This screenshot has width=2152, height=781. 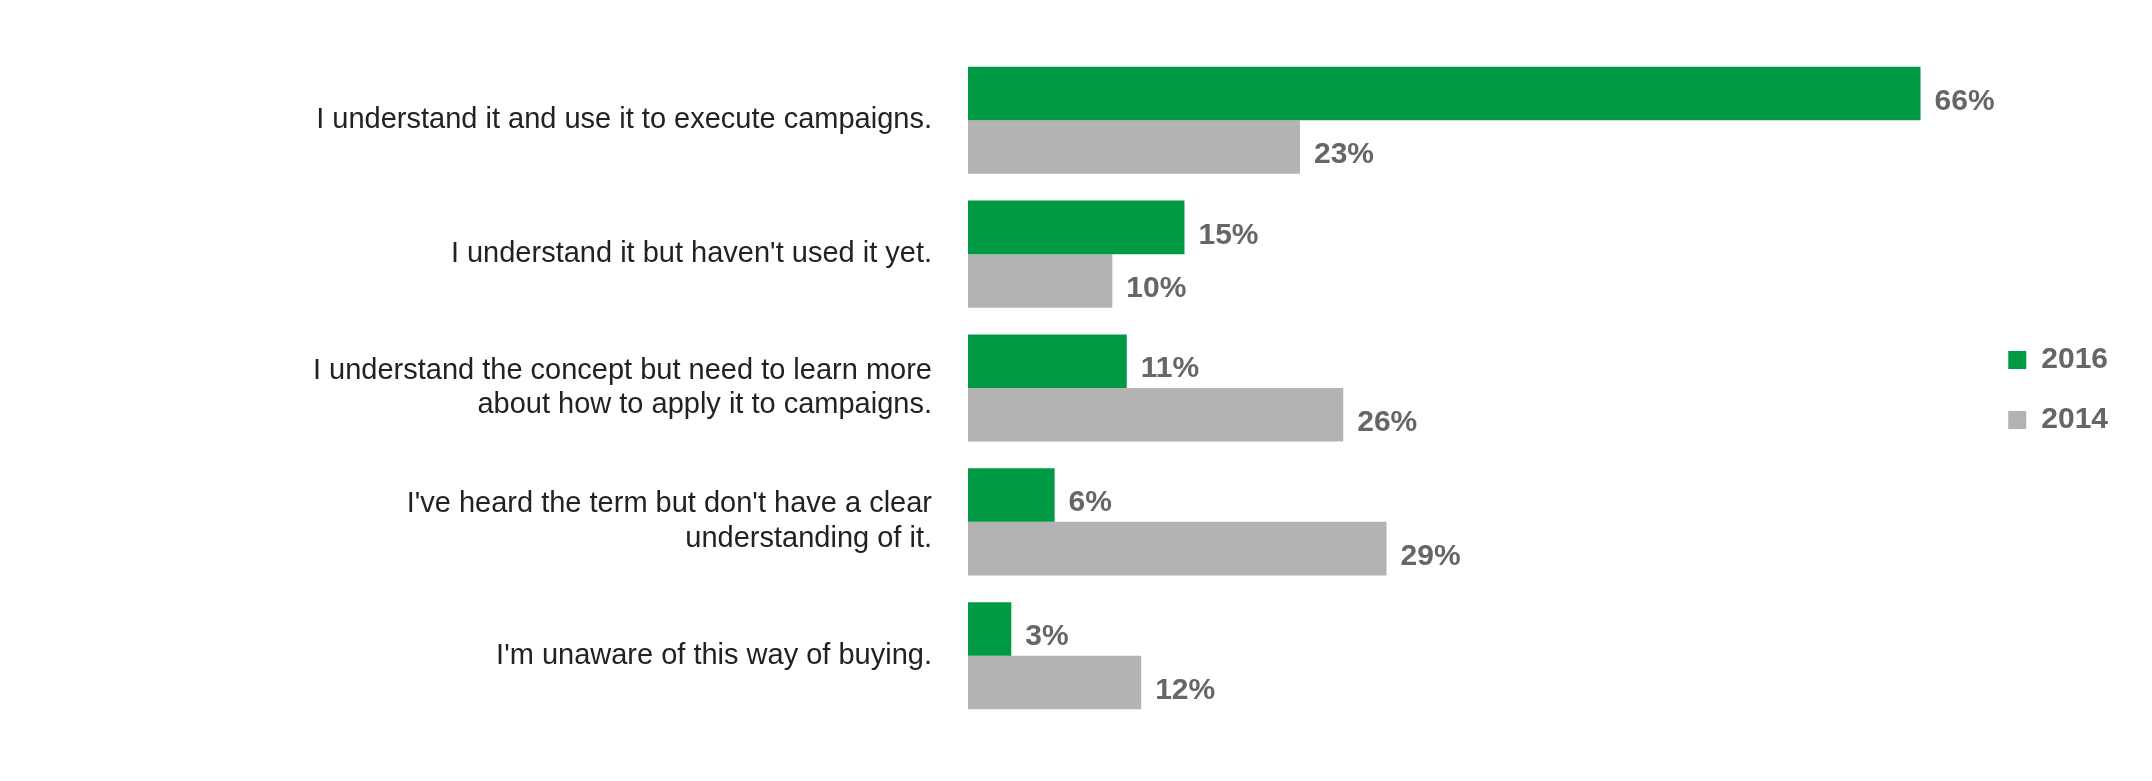 I want to click on data-label: 66%, so click(x=1964, y=99).